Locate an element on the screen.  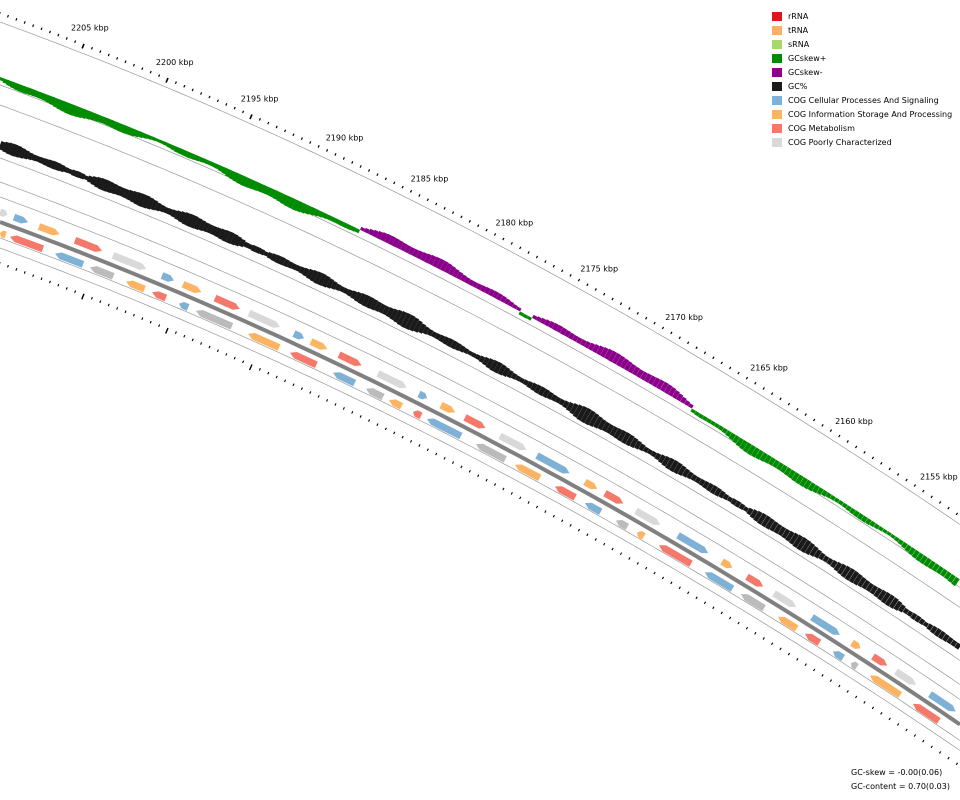
legend-label: sRNA is located at coordinates (799, 44).